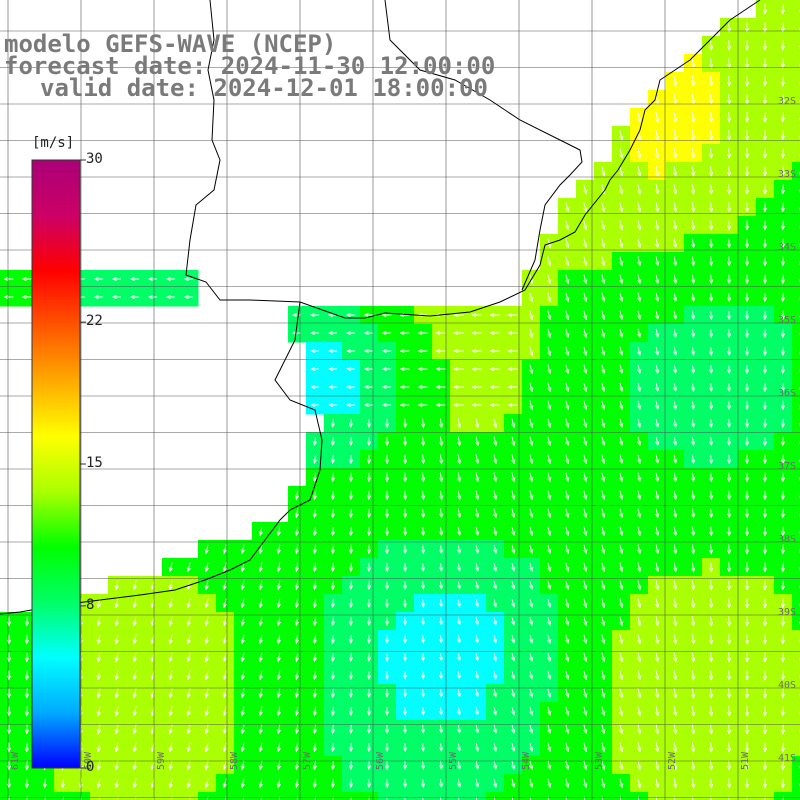 This screenshot has width=800, height=800. Describe the element at coordinates (787, 247) in the screenshot. I see `lat-label: 34S` at that location.